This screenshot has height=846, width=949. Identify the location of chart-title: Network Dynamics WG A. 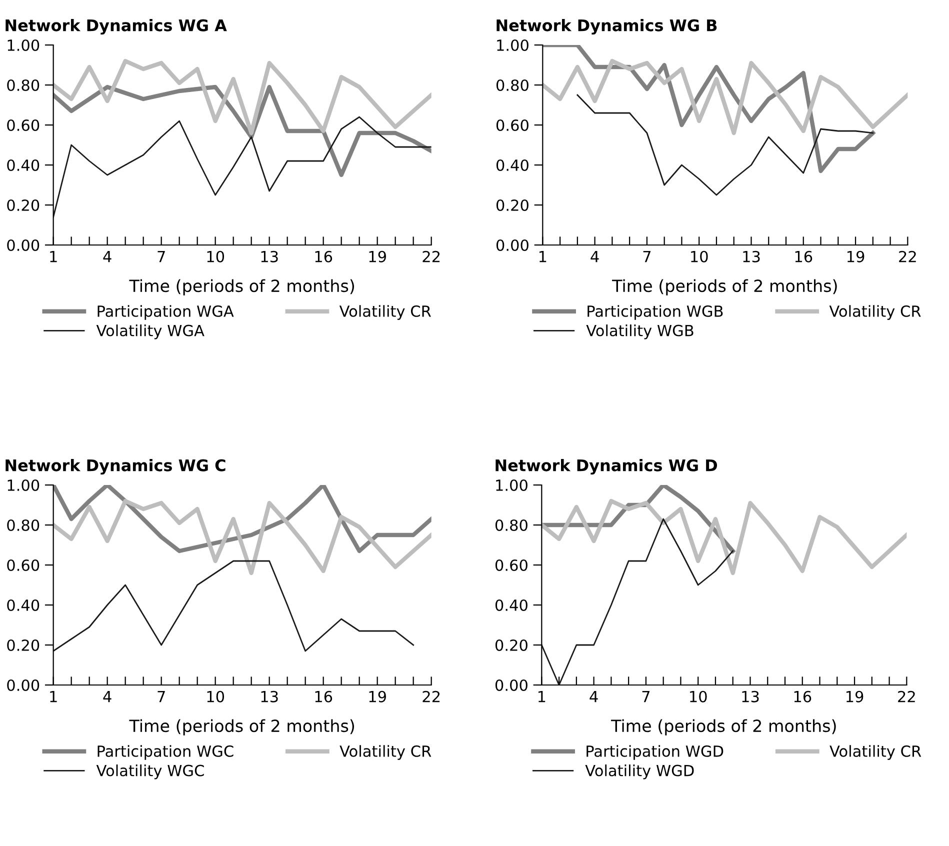
(116, 26).